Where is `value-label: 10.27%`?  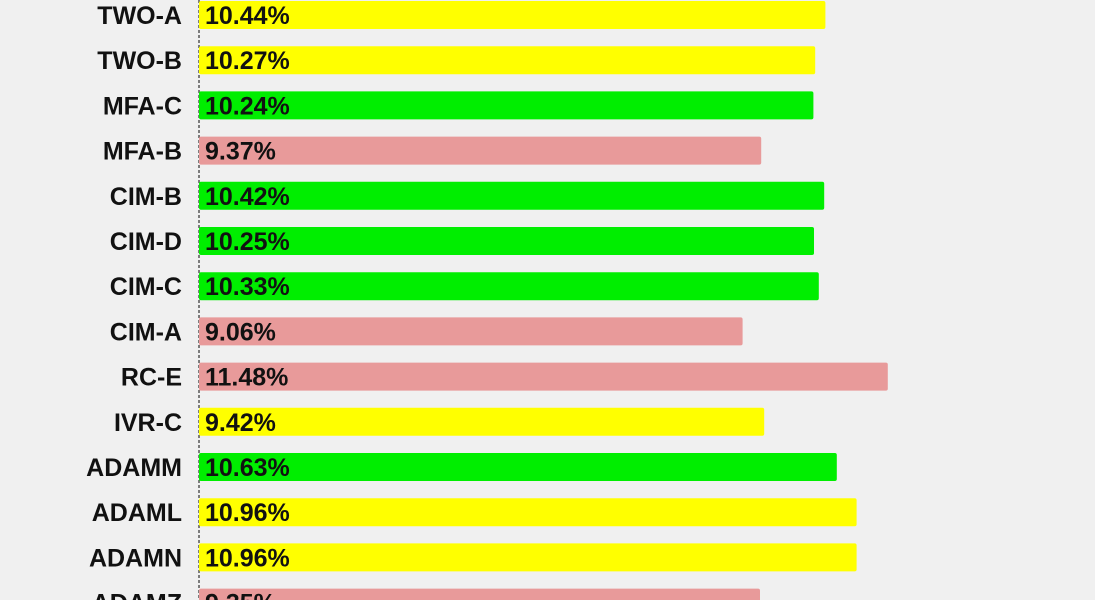 value-label: 10.27% is located at coordinates (247, 61).